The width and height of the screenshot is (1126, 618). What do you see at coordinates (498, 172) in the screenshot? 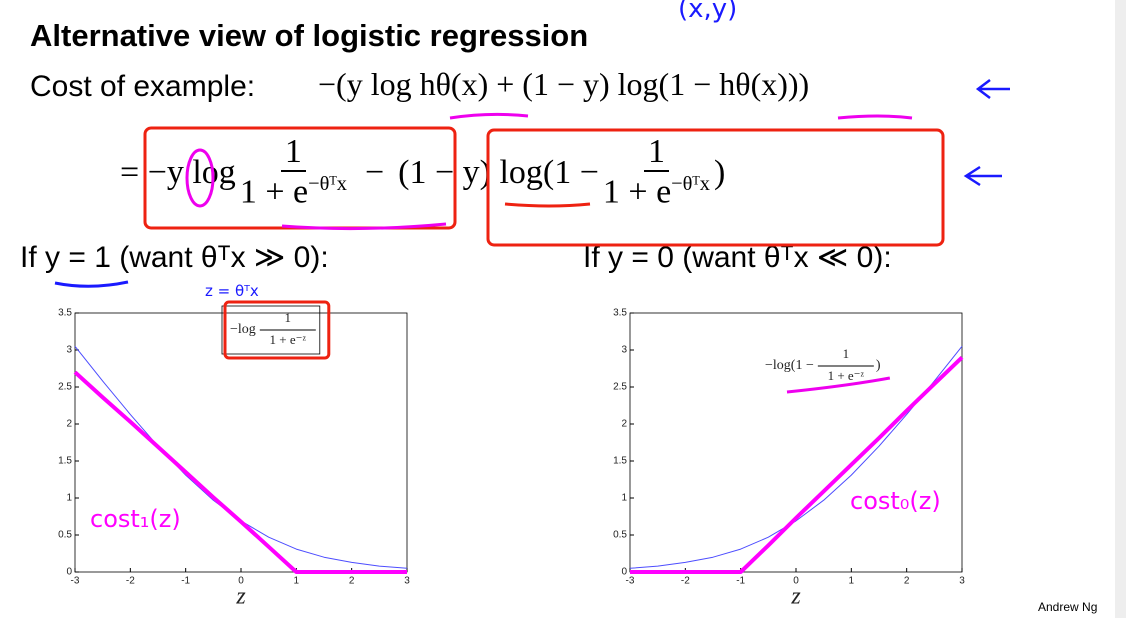
I see `term: (1 − y) log(1 −` at bounding box center [498, 172].